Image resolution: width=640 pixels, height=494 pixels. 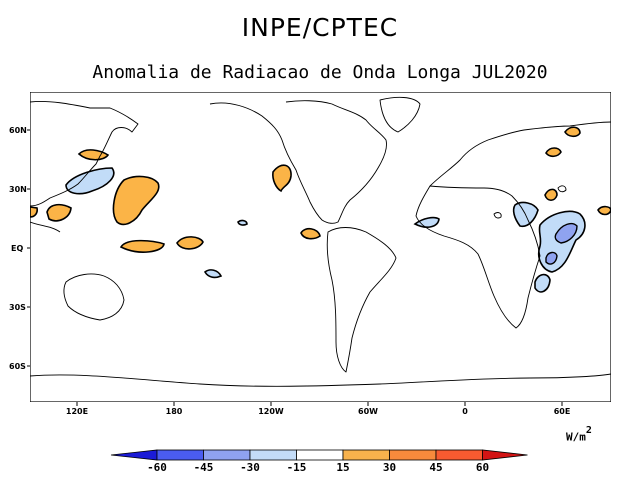 What do you see at coordinates (588, 430) in the screenshot?
I see `units-exponent: 2` at bounding box center [588, 430].